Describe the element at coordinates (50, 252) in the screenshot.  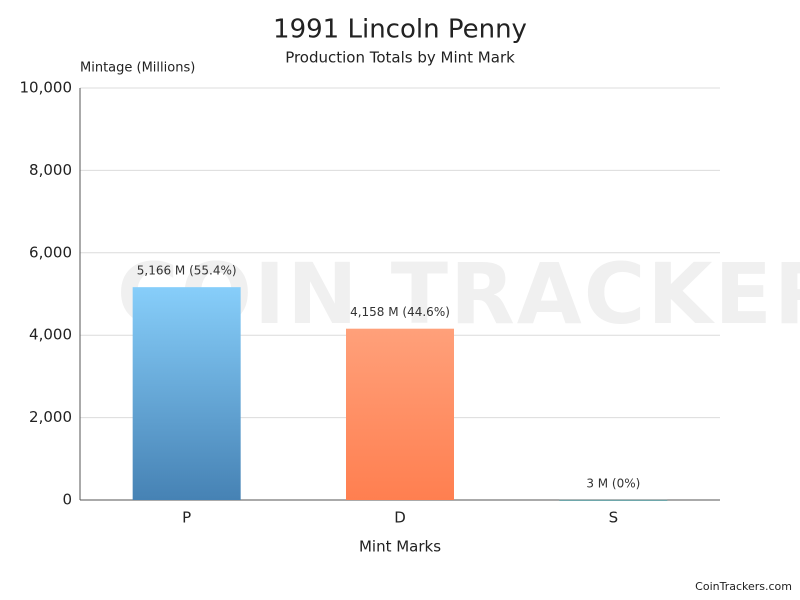
I see `y-tick-label: 6,000` at that location.